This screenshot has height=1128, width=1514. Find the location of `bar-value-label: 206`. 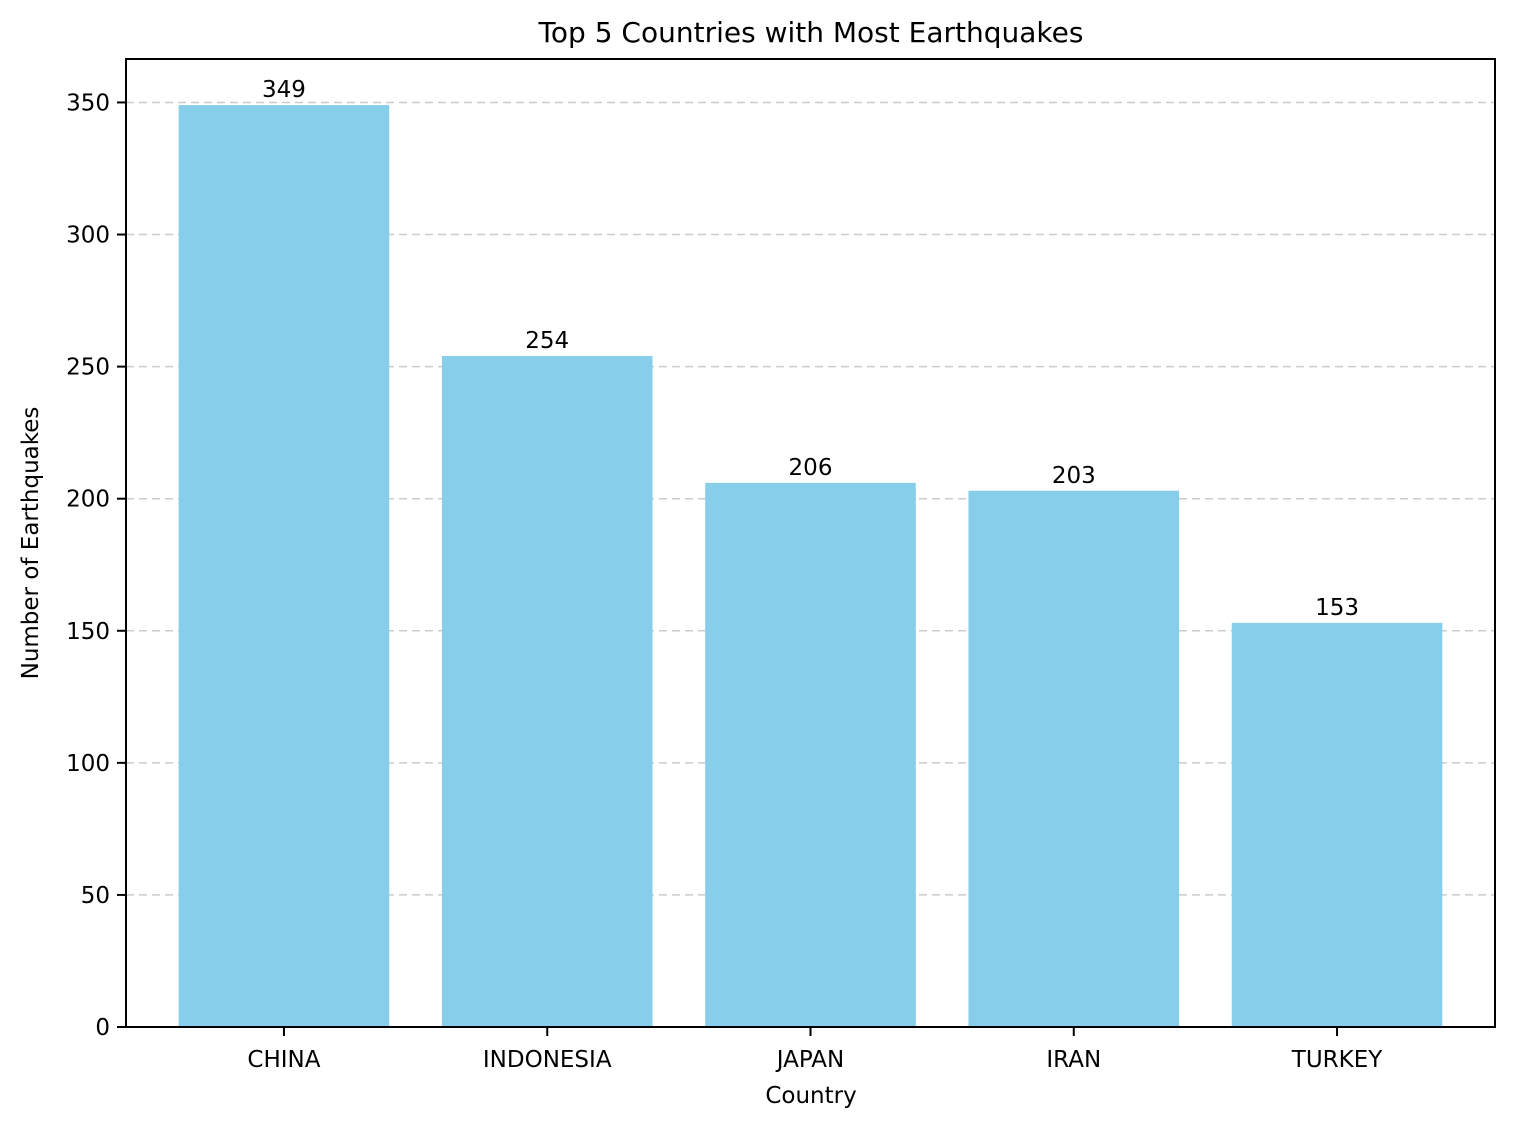

bar-value-label: 206 is located at coordinates (811, 468).